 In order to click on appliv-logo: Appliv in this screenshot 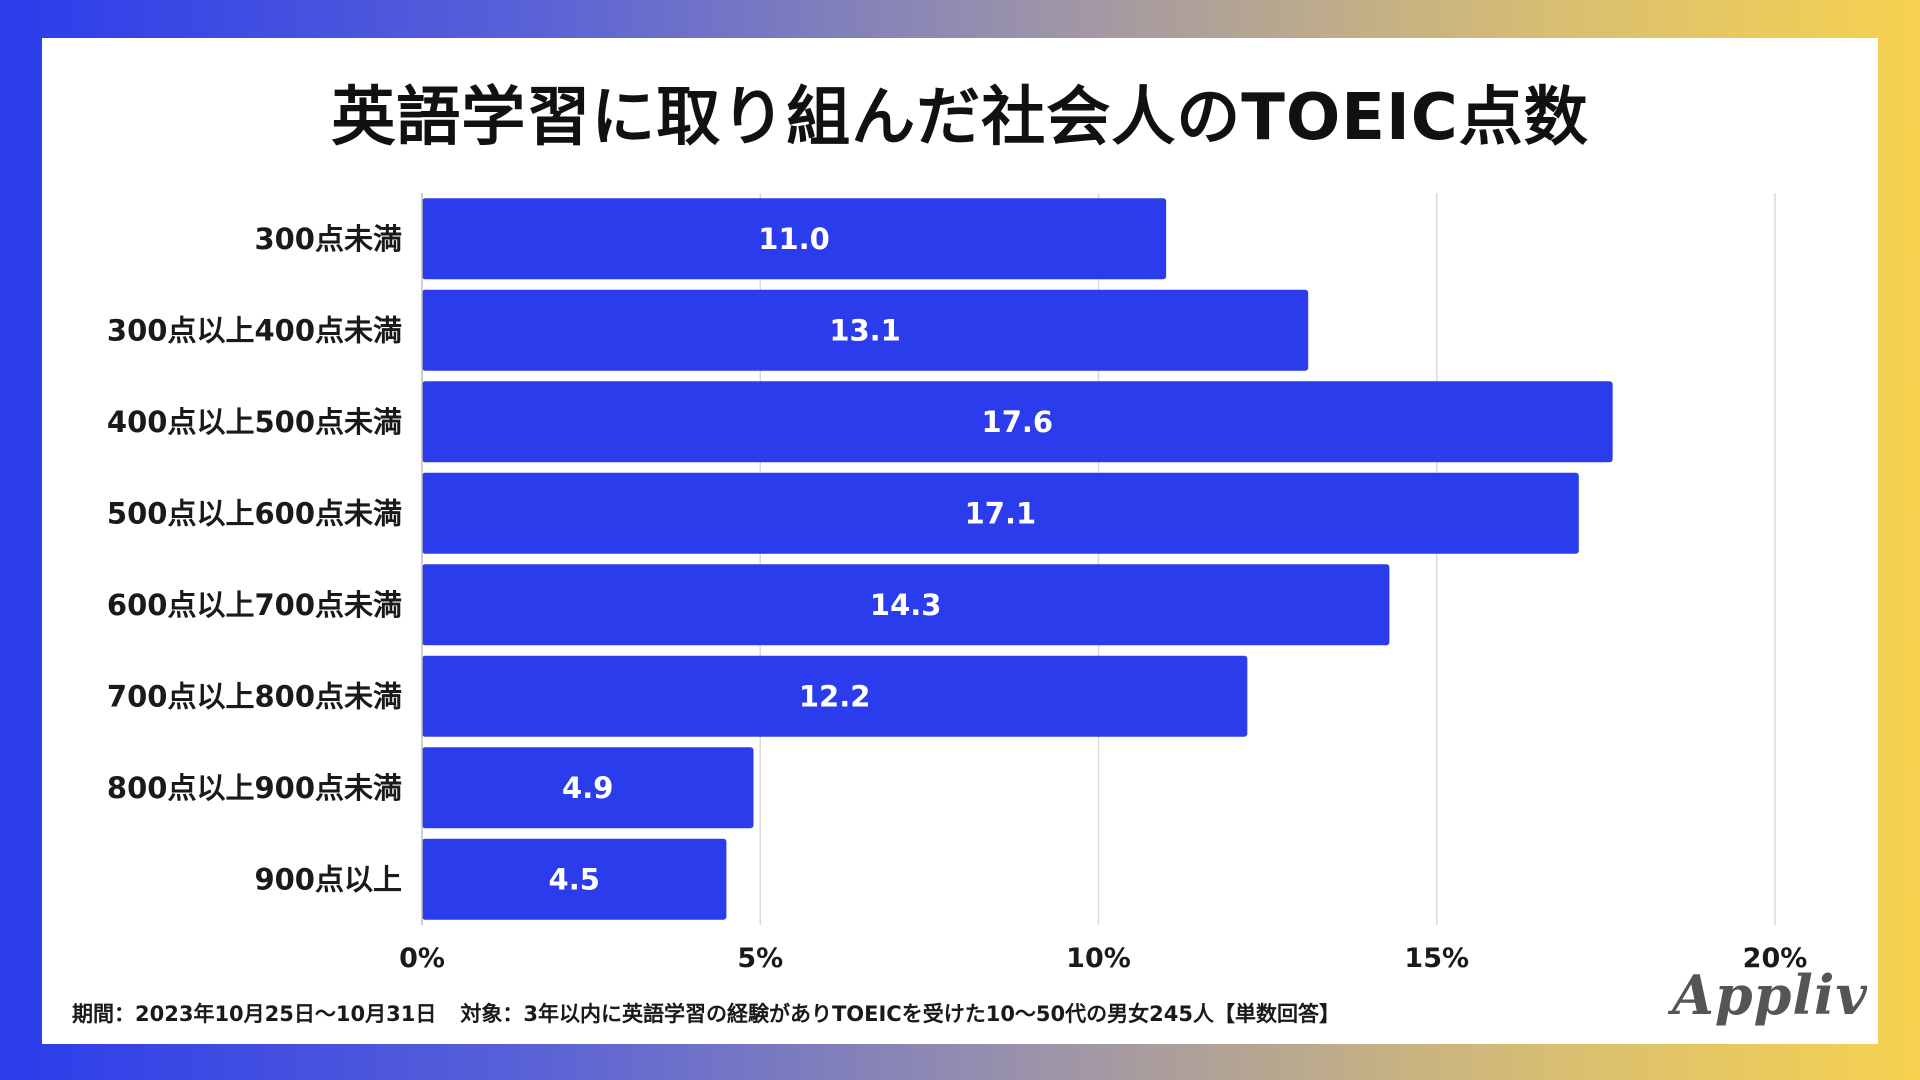, I will do `click(1770, 995)`.